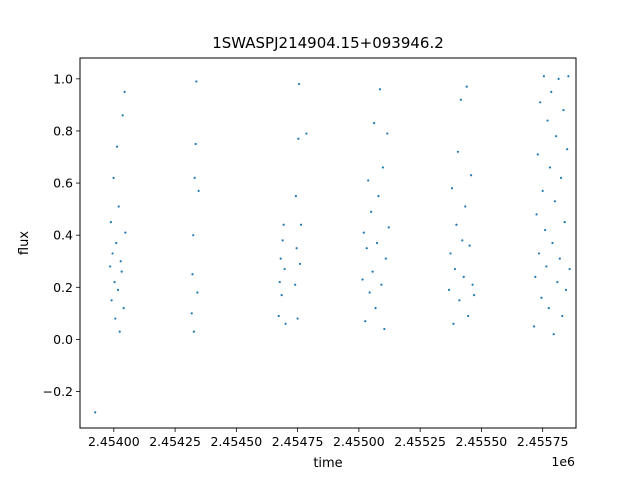 The height and width of the screenshot is (480, 640). Describe the element at coordinates (359, 441) in the screenshot. I see `x-tick-label: 2.45500` at that location.